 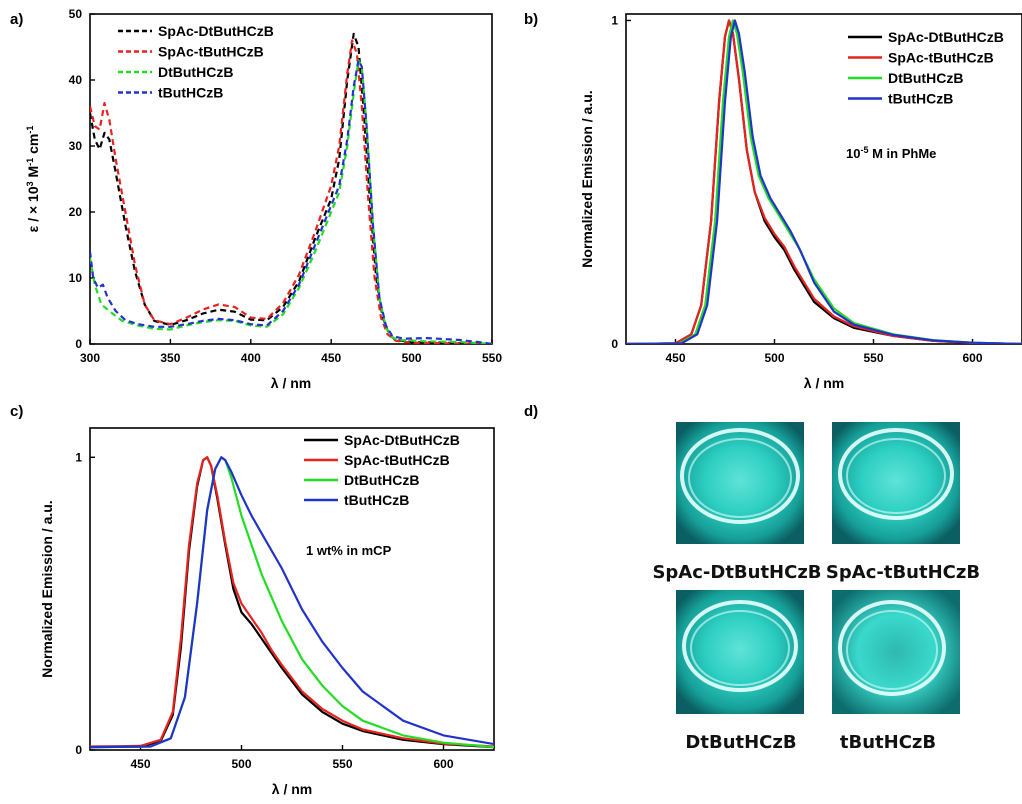 What do you see at coordinates (76, 80) in the screenshot?
I see `y-tick-label: 40` at bounding box center [76, 80].